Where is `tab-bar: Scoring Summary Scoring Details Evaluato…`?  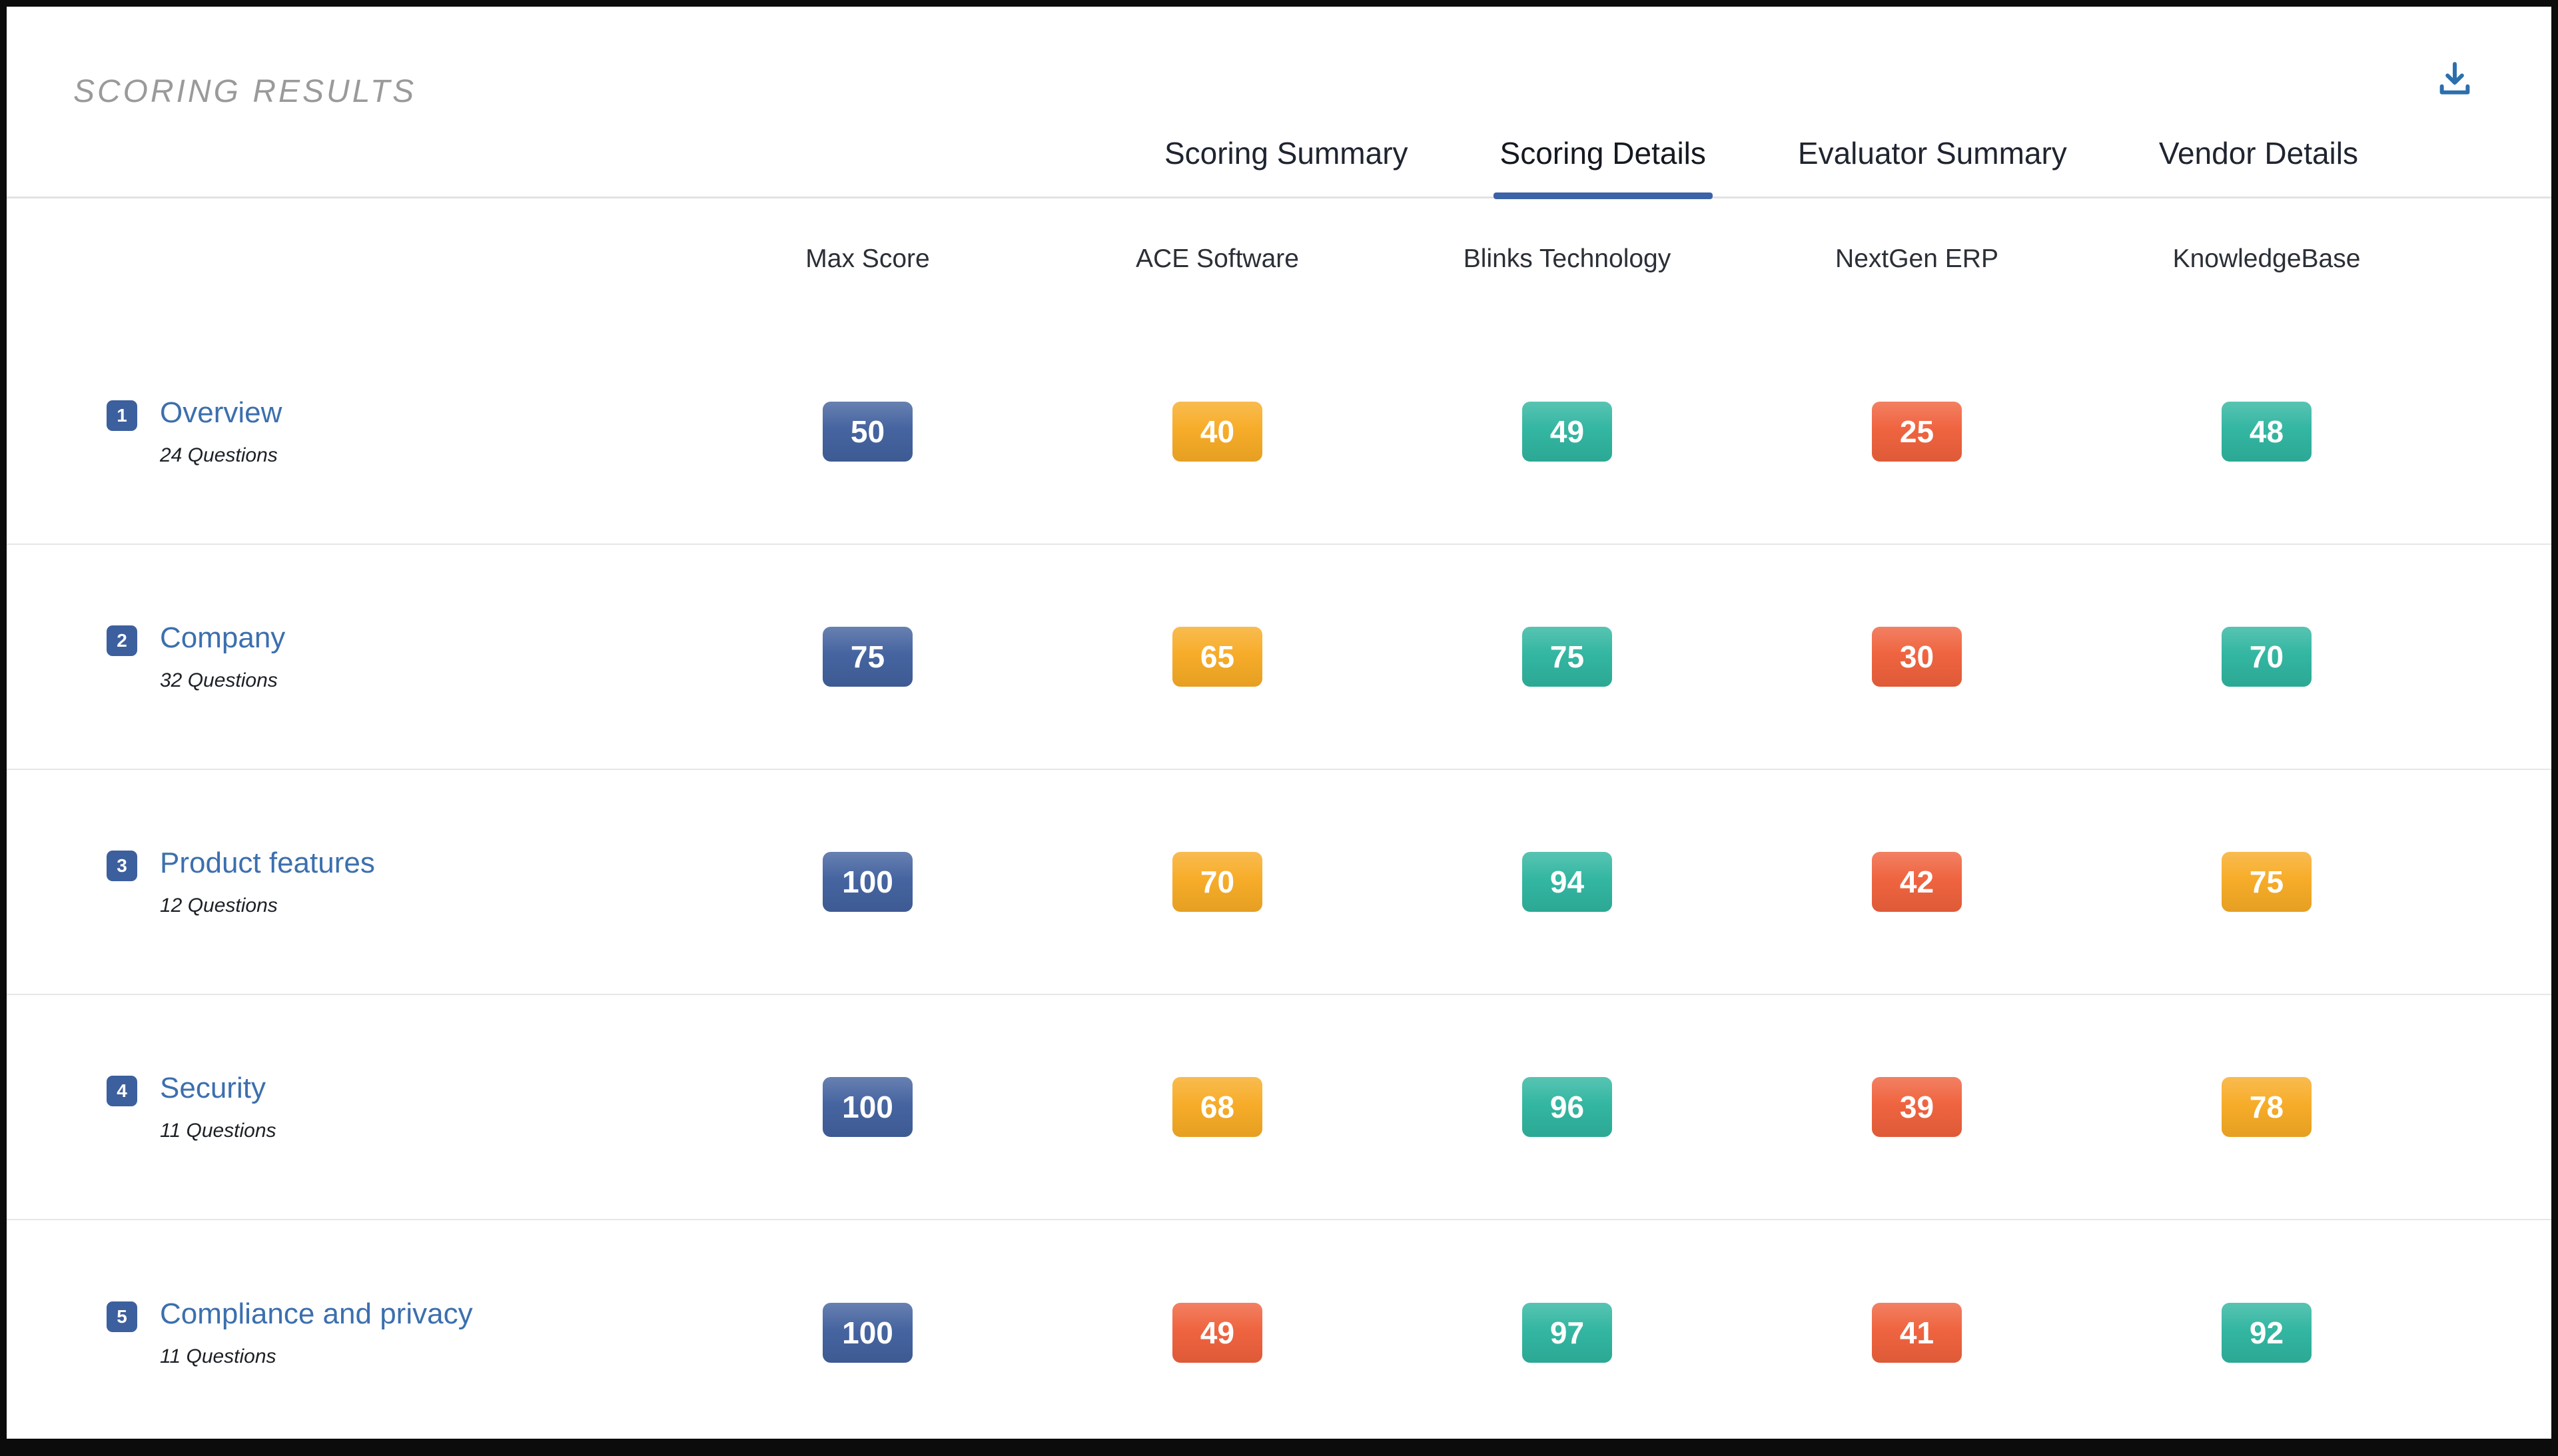 tab-bar: Scoring Summary Scoring Details Evaluato… is located at coordinates (1761, 167).